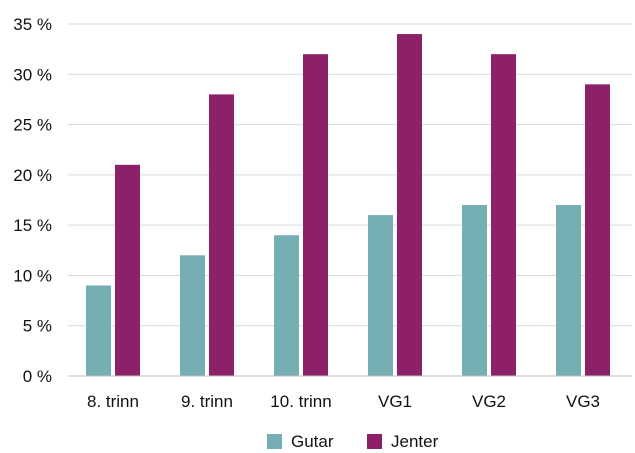  Describe the element at coordinates (415, 441) in the screenshot. I see `legend-label-jenter: Jenter` at that location.